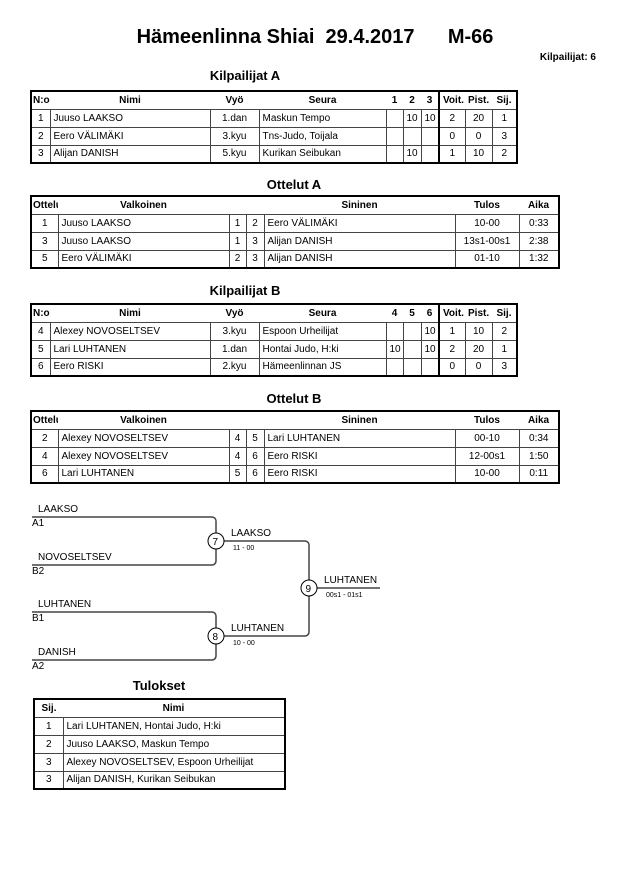  Describe the element at coordinates (487, 438) in the screenshot. I see `table-cell: 00-10` at that location.